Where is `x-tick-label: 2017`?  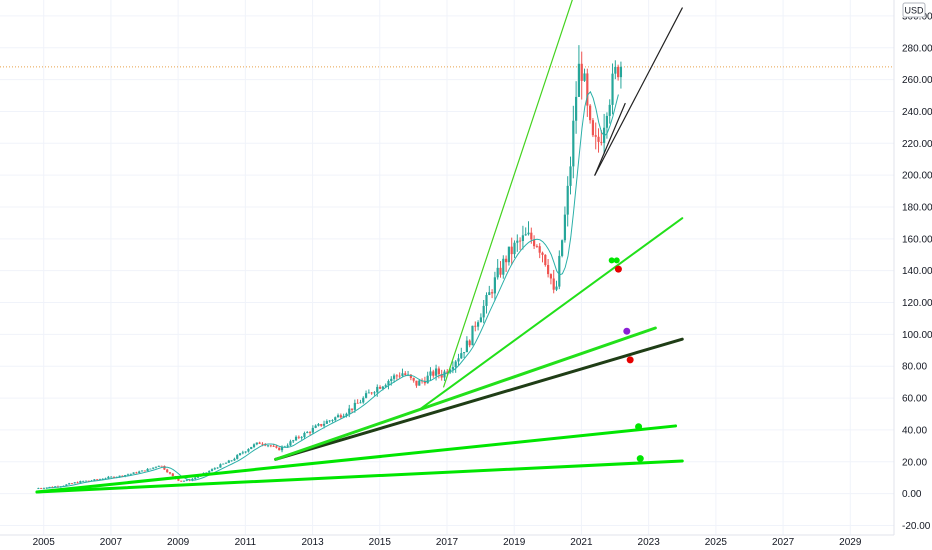
x-tick-label: 2017 is located at coordinates (447, 542).